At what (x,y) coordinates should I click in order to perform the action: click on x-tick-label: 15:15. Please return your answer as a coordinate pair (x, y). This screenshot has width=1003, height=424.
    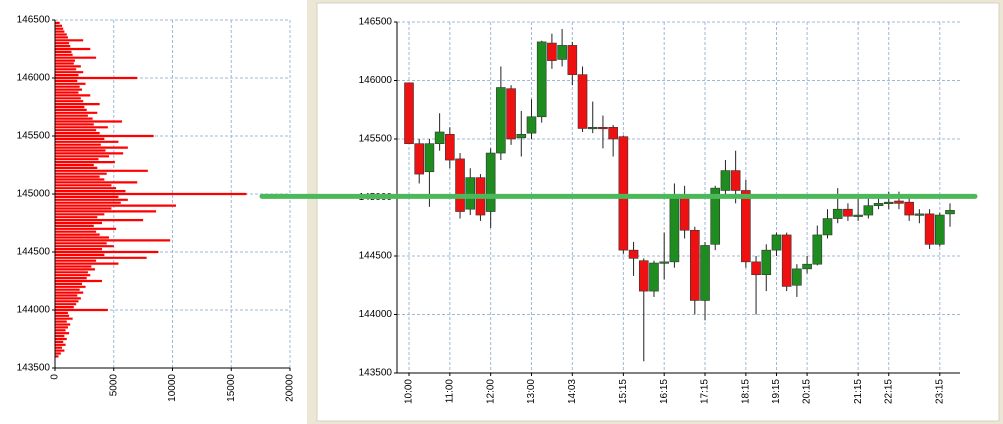
    Looking at the image, I should click on (623, 391).